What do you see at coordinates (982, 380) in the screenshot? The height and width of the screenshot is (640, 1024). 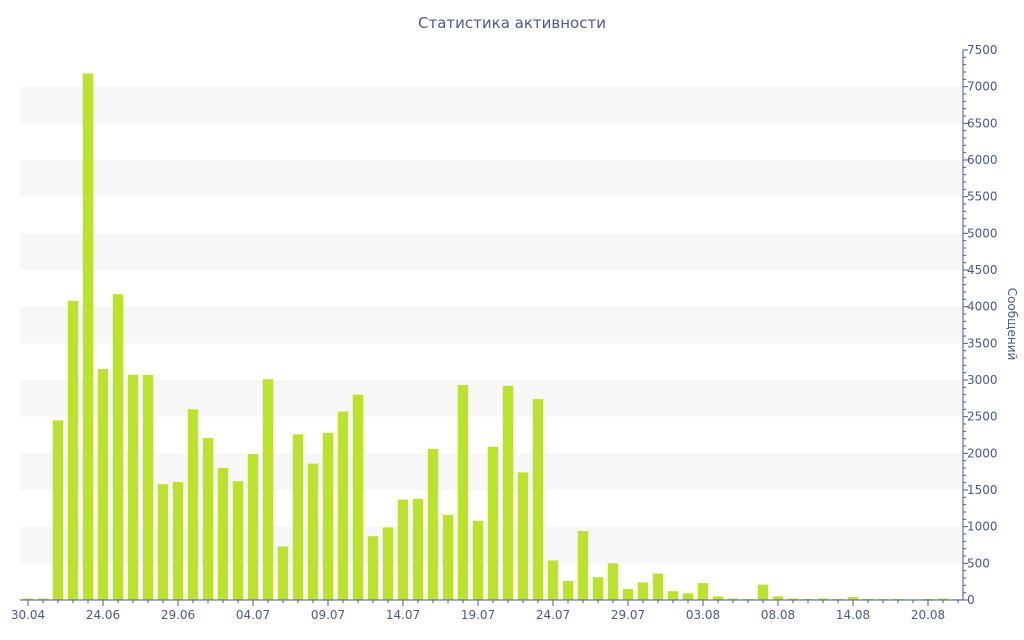 I see `y-tick-label: 3000` at bounding box center [982, 380].